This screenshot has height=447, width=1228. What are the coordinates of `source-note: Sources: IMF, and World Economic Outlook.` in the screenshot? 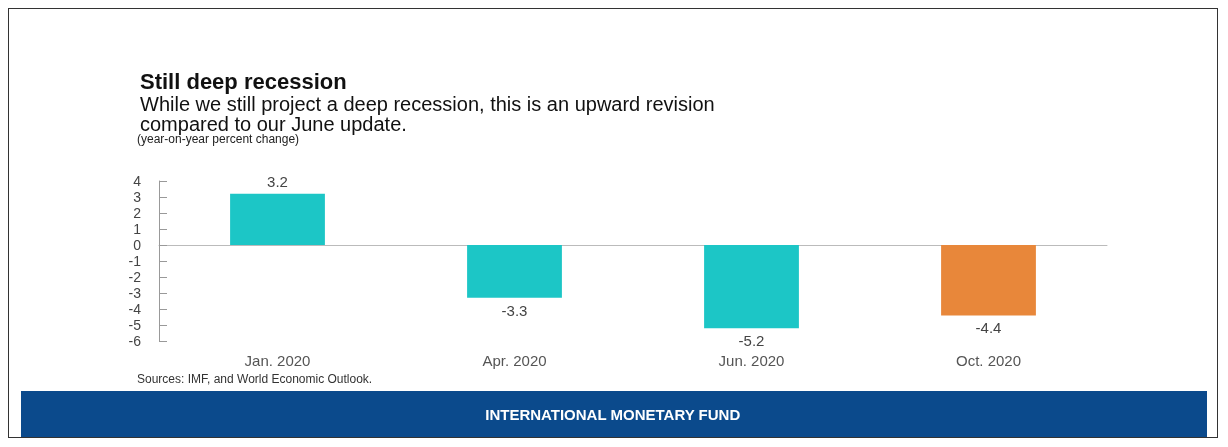 It's located at (255, 379).